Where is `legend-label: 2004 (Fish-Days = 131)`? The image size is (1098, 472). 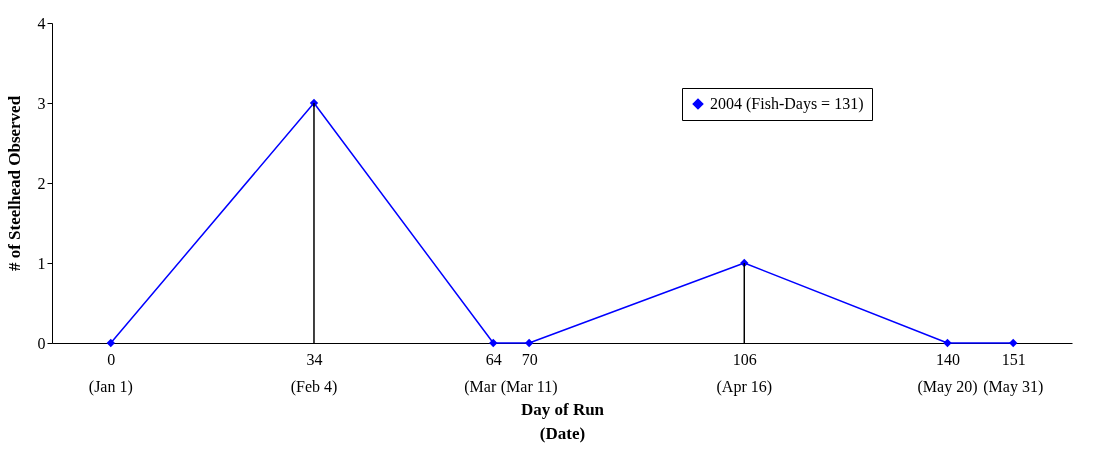
legend-label: 2004 (Fish-Days = 131) is located at coordinates (787, 104).